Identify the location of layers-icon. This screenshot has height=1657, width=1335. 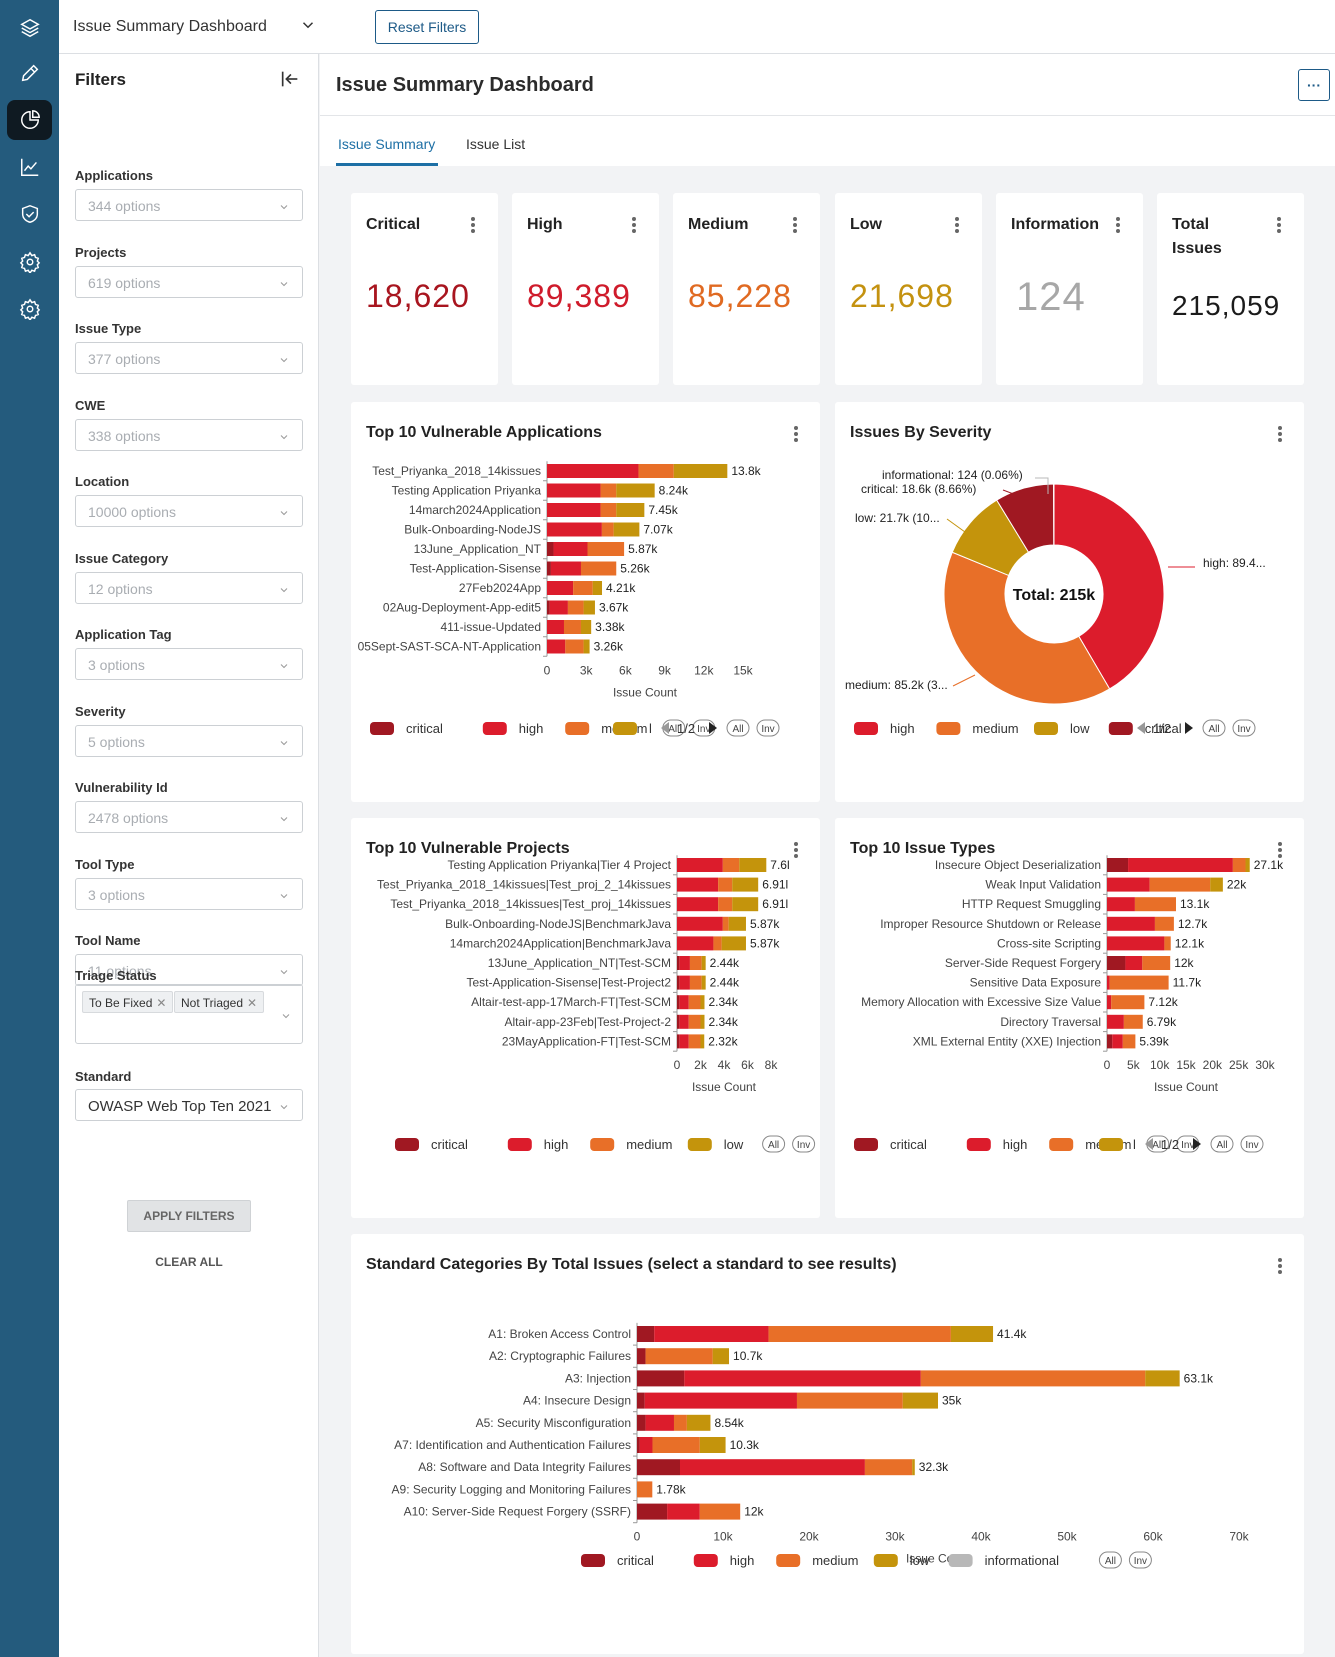
(29, 28).